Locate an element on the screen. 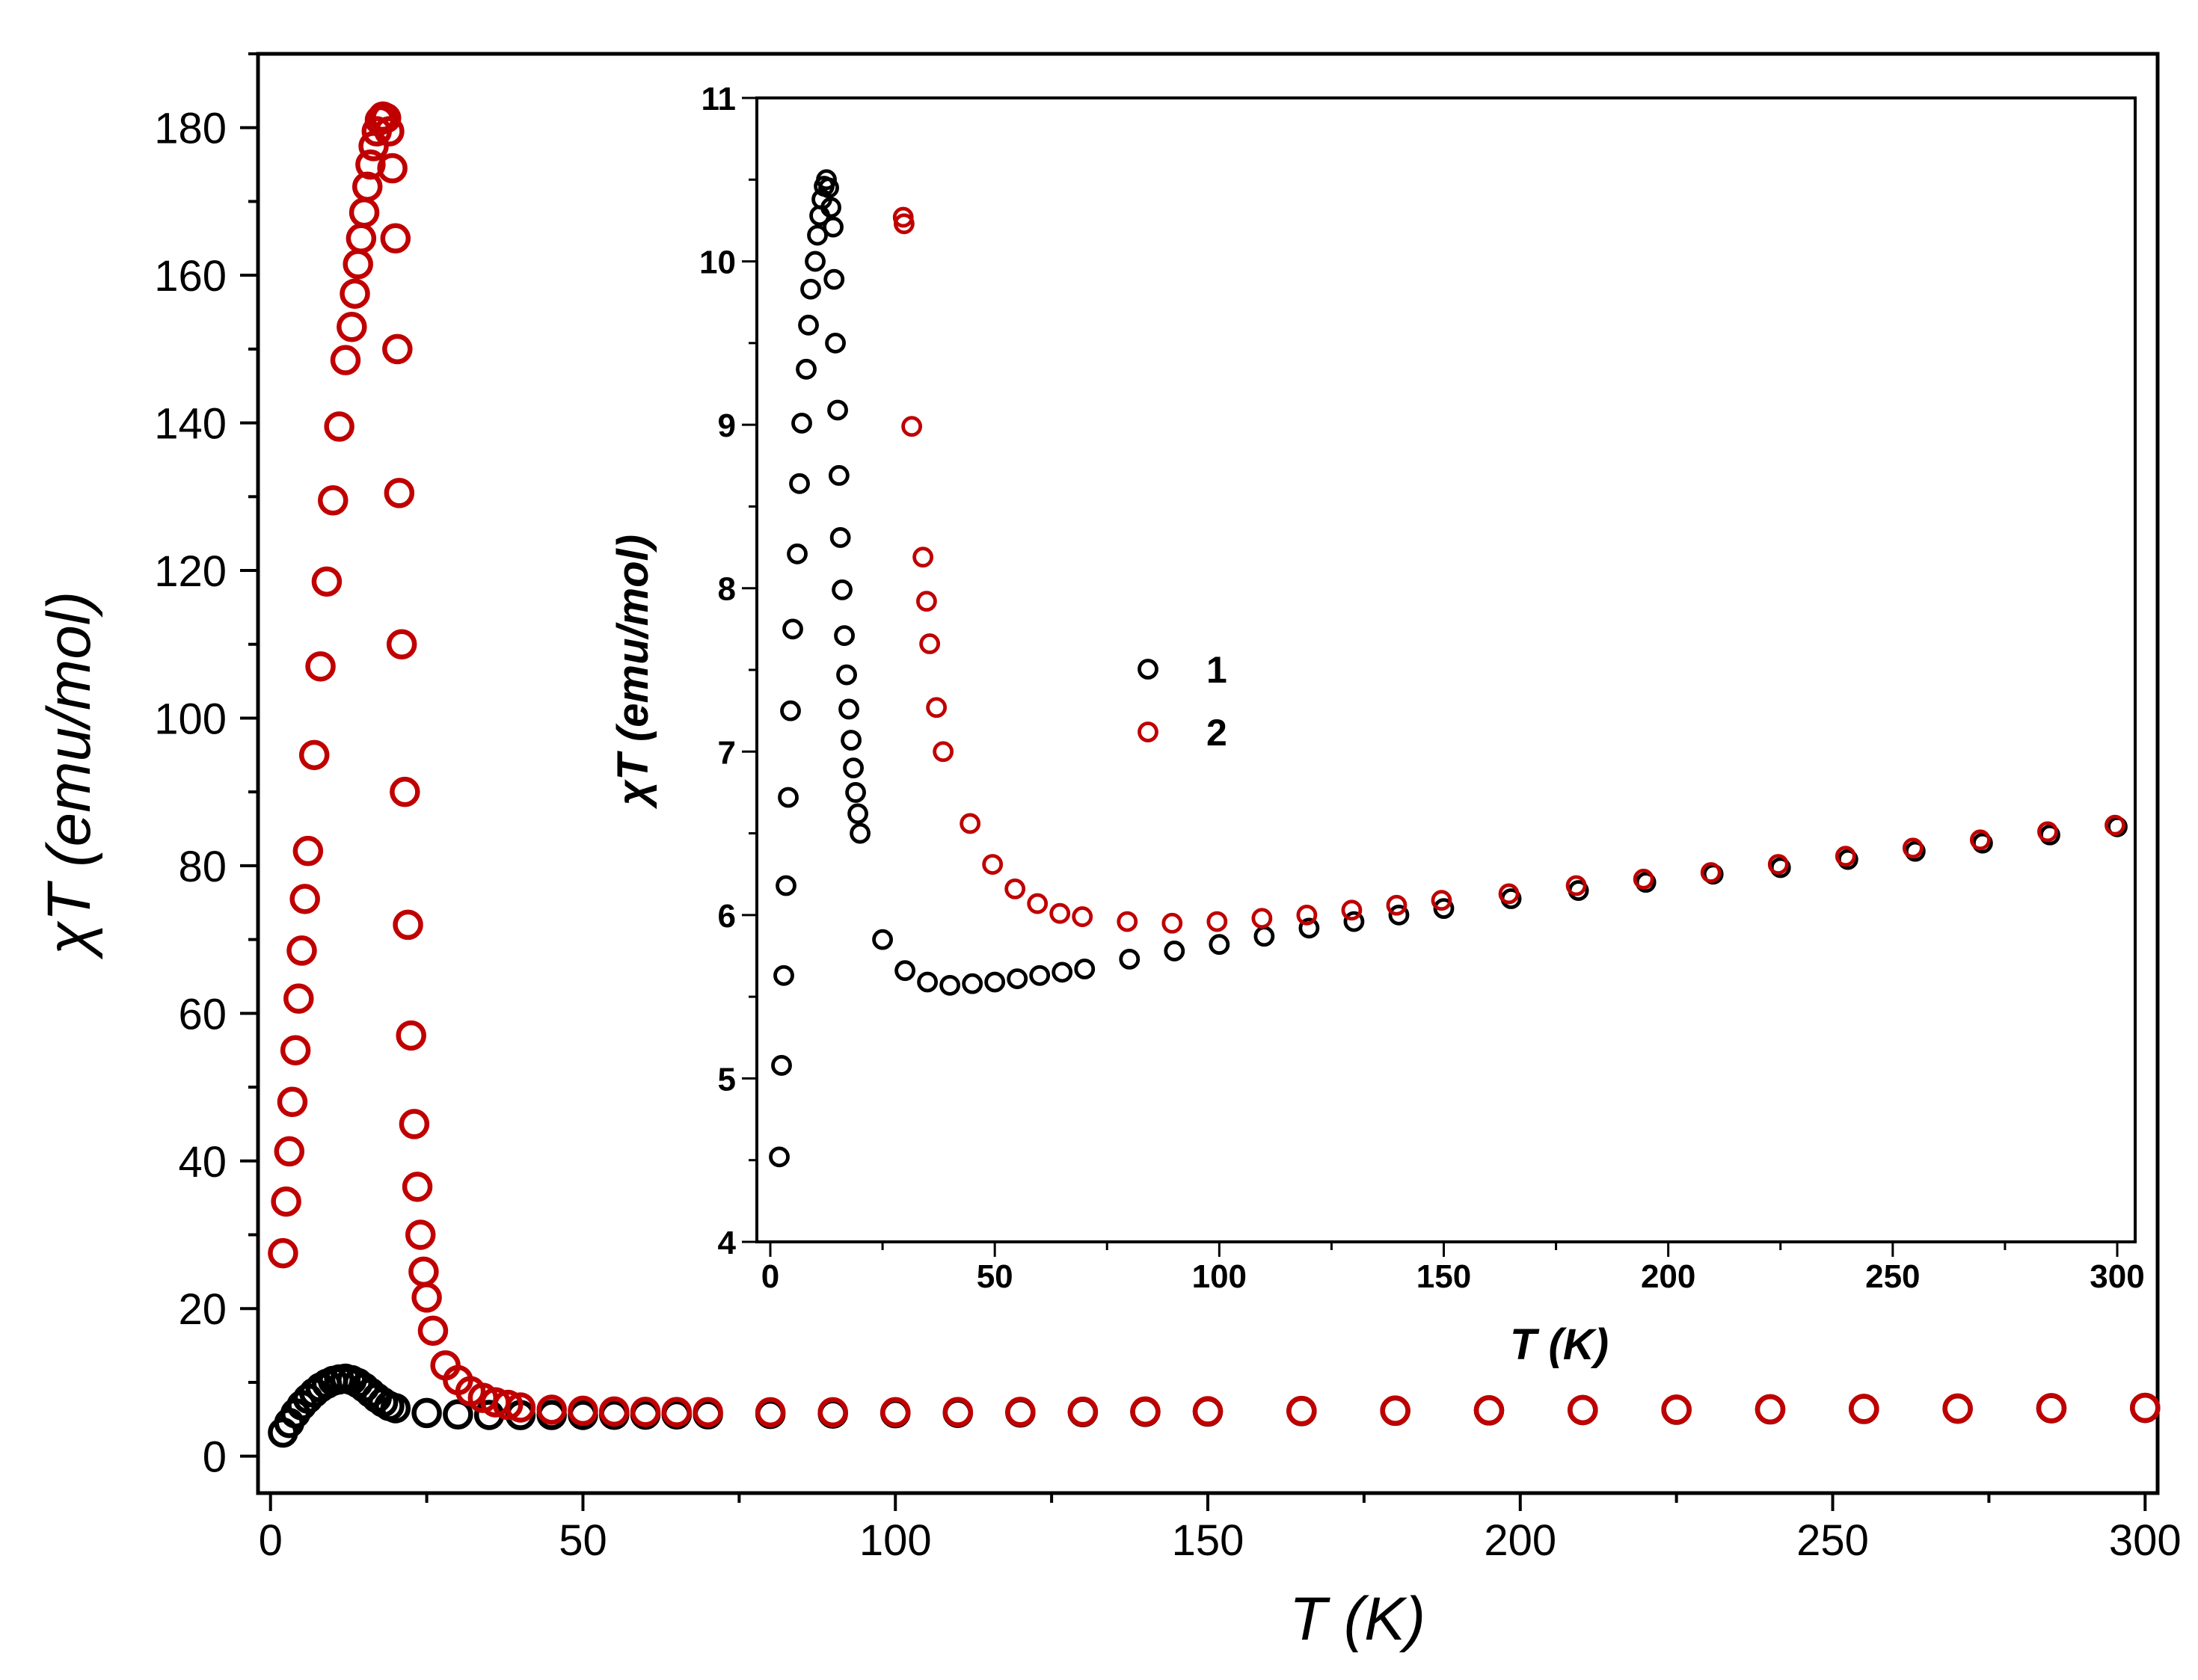 Image resolution: width=2198 pixels, height=1680 pixels. inset-legend-label: 1 is located at coordinates (1216, 670).